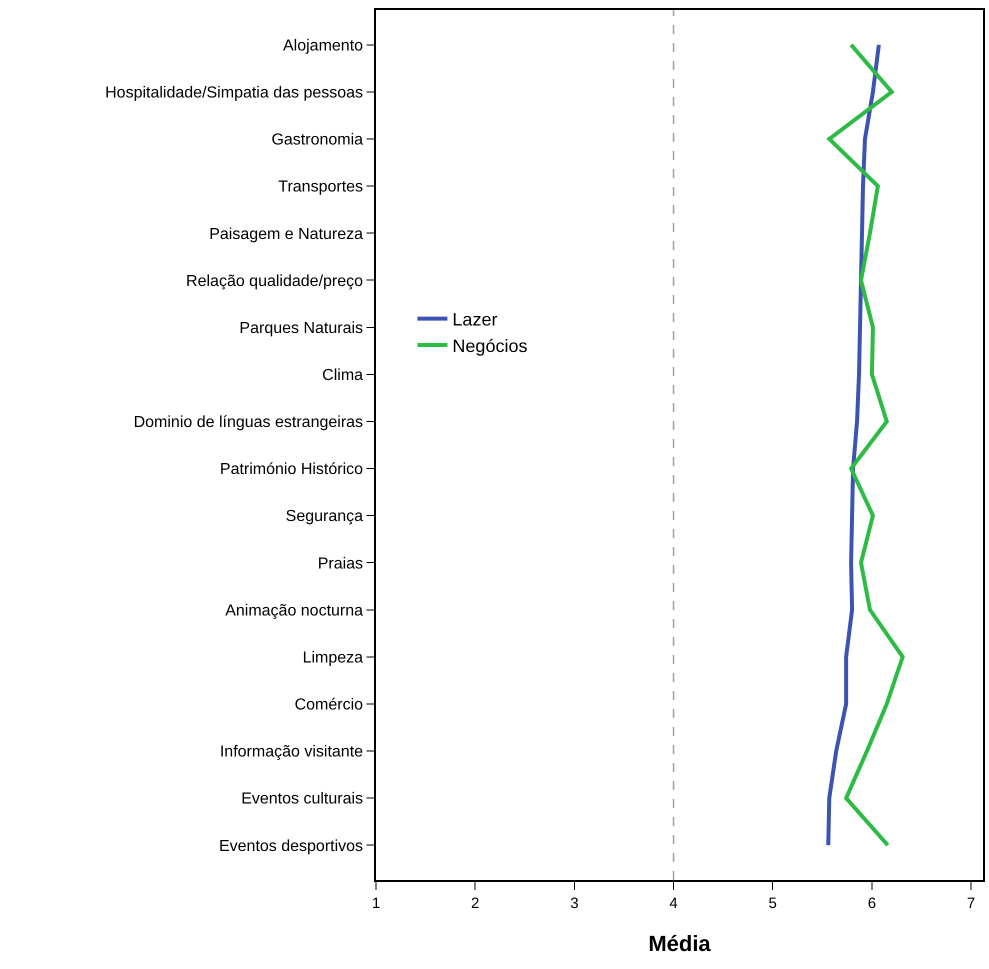 This screenshot has width=989, height=969. I want to click on x-tick-label: 5, so click(772, 903).